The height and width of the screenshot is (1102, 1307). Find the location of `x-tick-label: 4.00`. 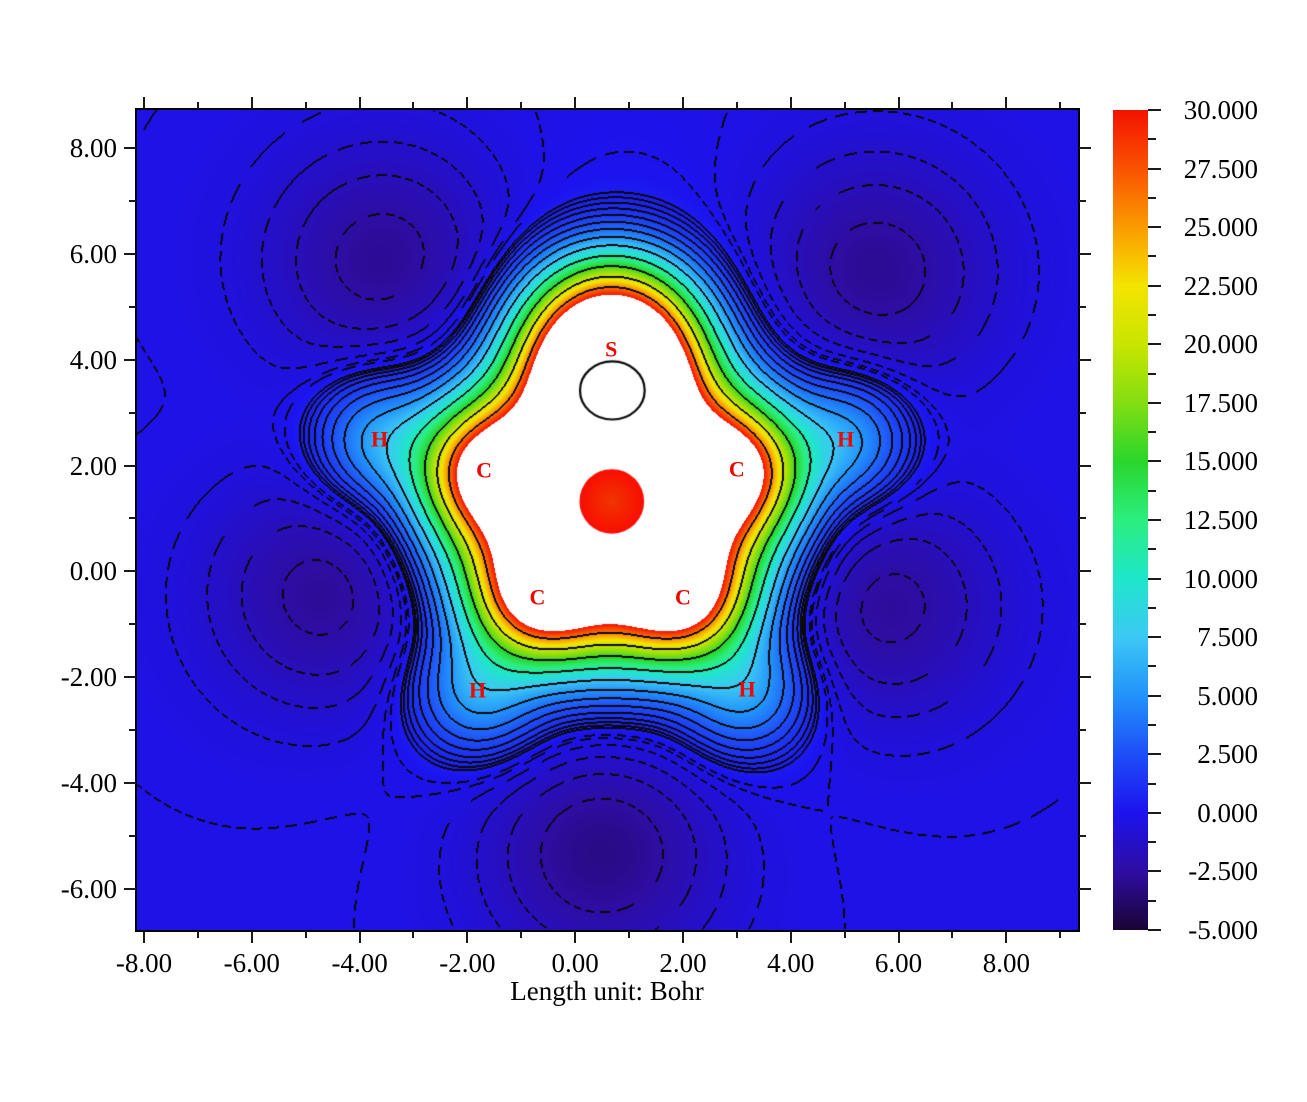

x-tick-label: 4.00 is located at coordinates (791, 963).